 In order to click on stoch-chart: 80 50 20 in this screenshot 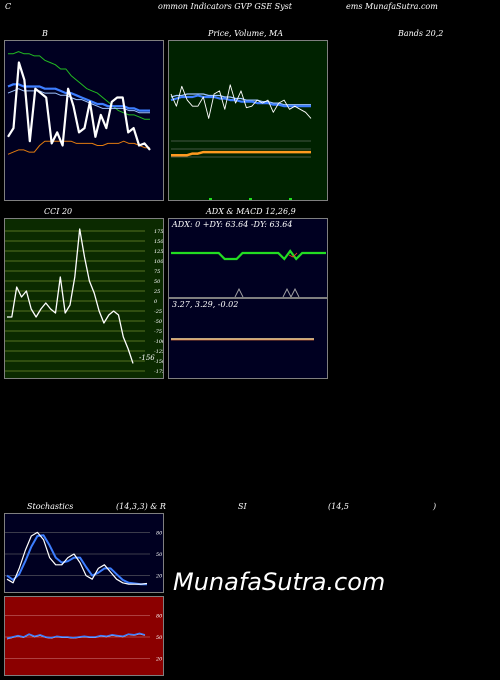, I will do `click(84, 558)`.